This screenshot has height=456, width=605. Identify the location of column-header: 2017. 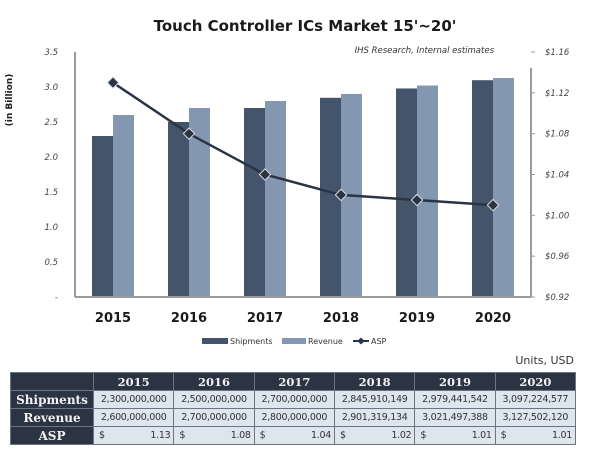
(294, 381).